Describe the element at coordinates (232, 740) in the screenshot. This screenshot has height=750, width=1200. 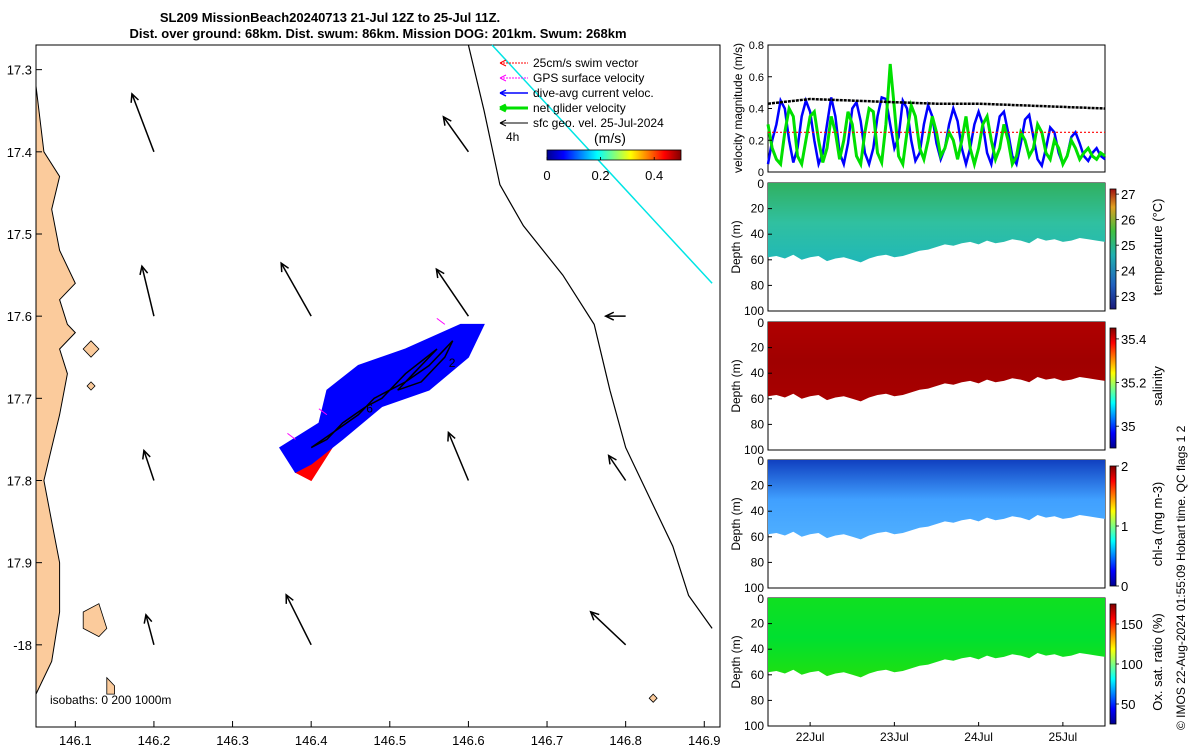
I see `map-x-tick-label: 146.3` at that location.